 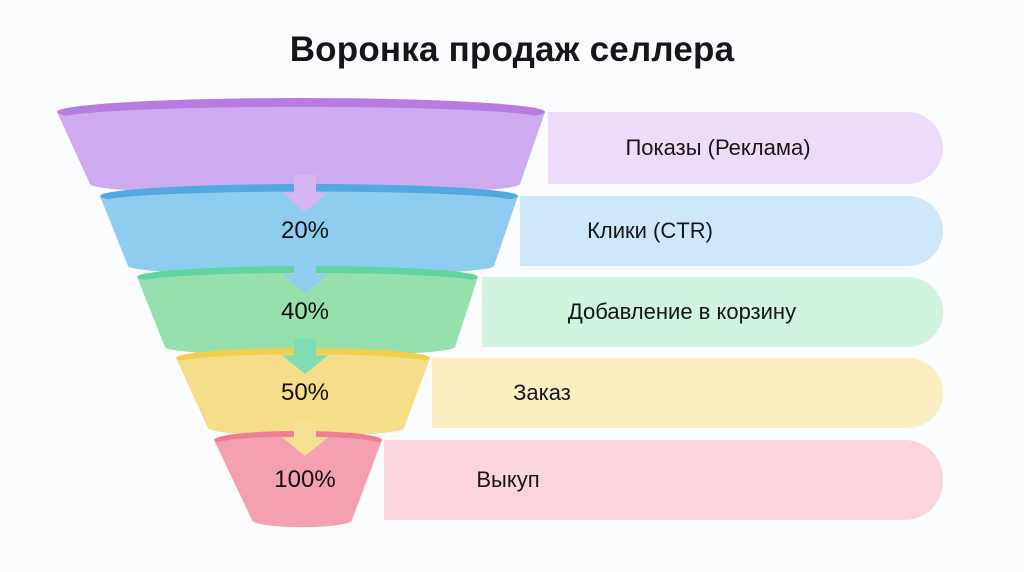 I want to click on stage-label-text: Заказ, so click(x=542, y=392).